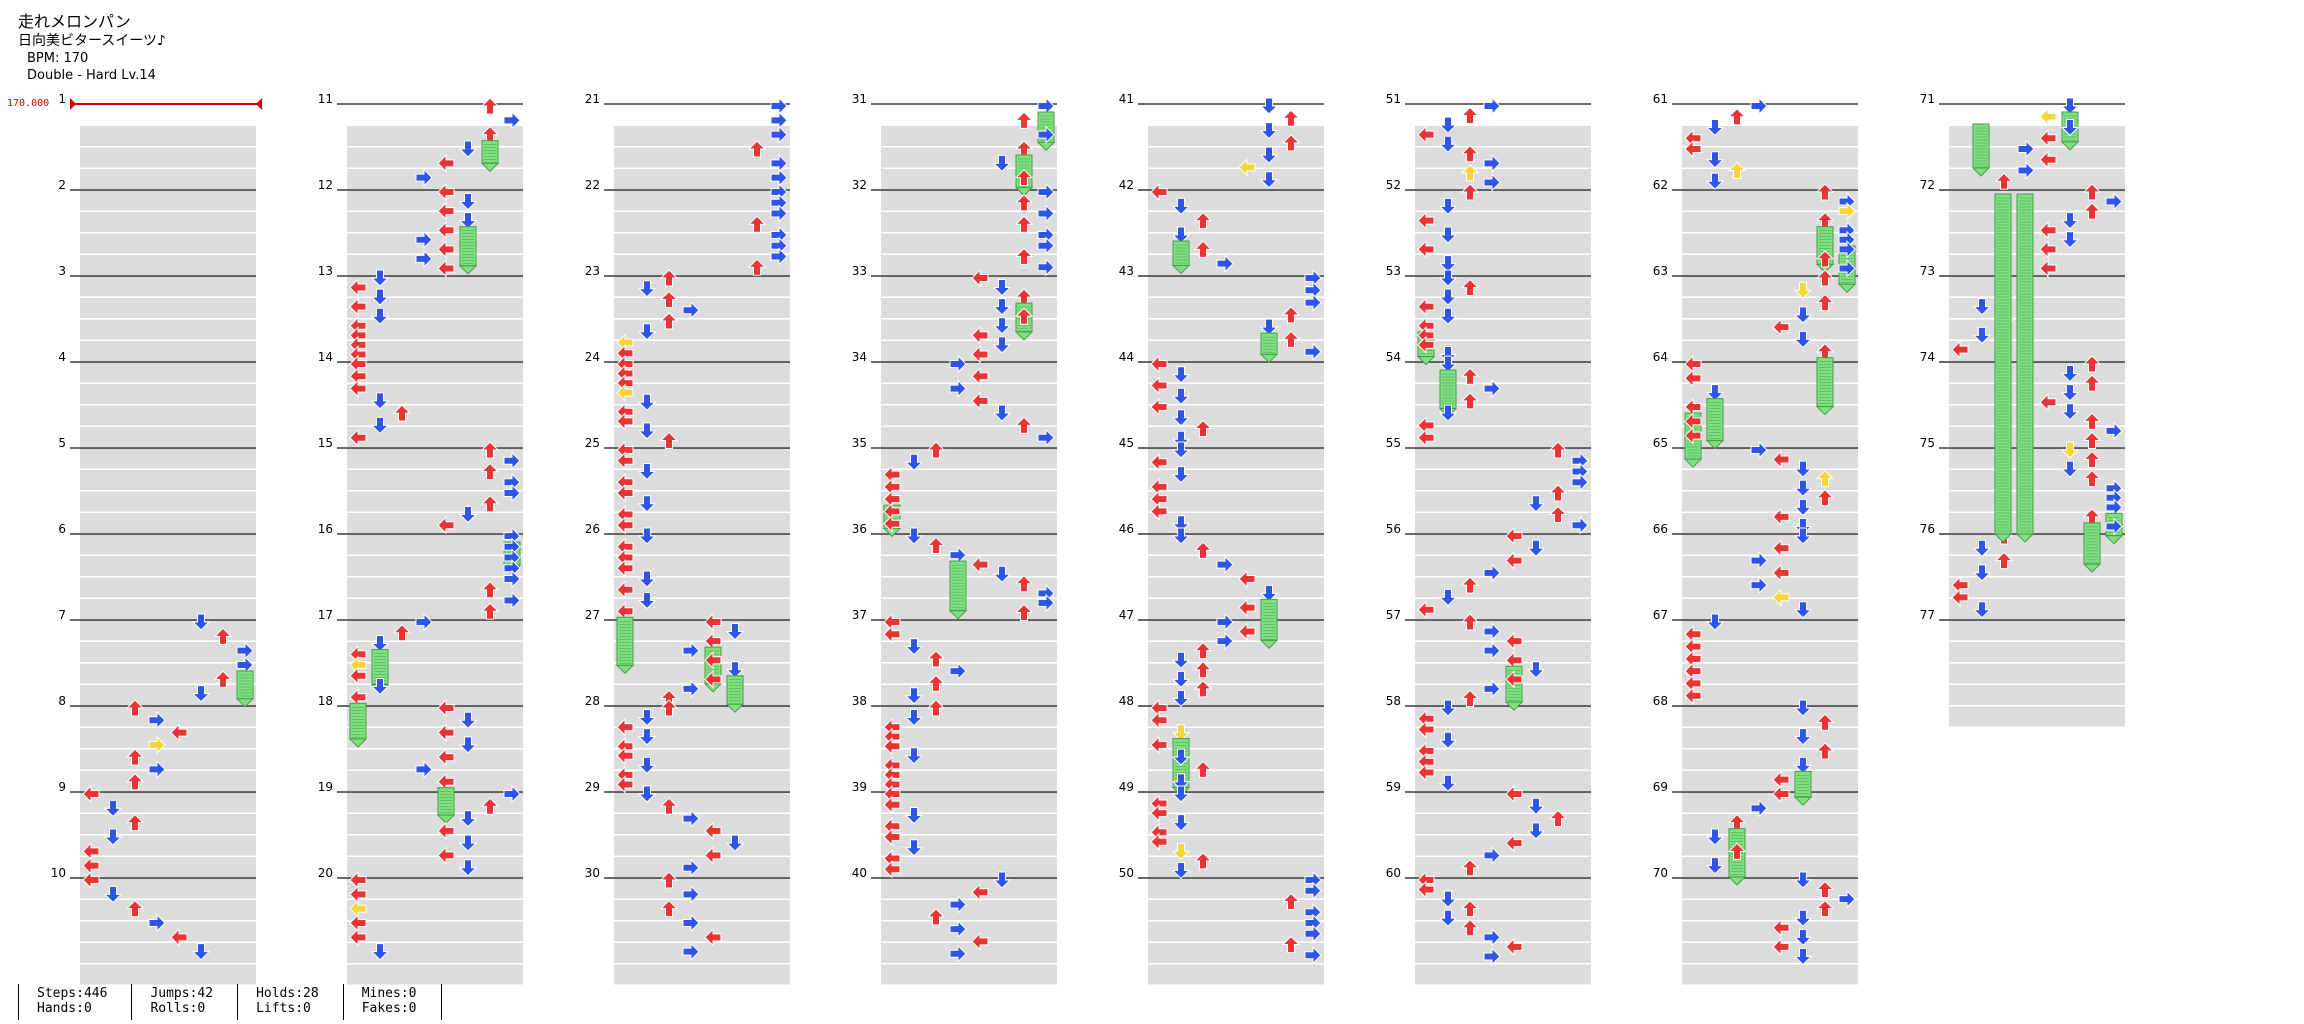 The width and height of the screenshot is (2304, 1024). What do you see at coordinates (468, 270) in the screenshot?
I see `hold-note-tail` at bounding box center [468, 270].